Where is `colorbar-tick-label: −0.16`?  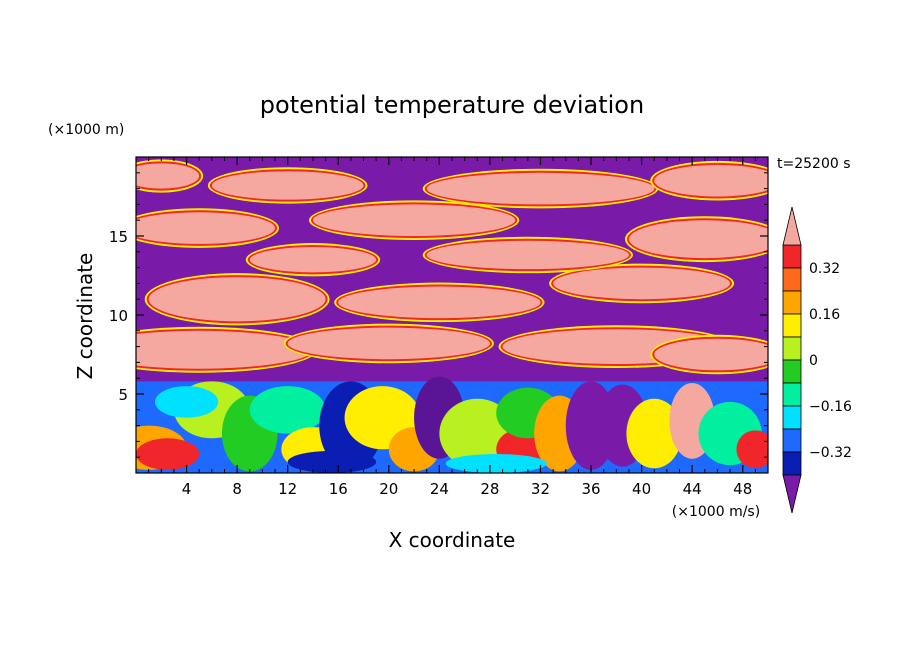 colorbar-tick-label: −0.16 is located at coordinates (830, 407).